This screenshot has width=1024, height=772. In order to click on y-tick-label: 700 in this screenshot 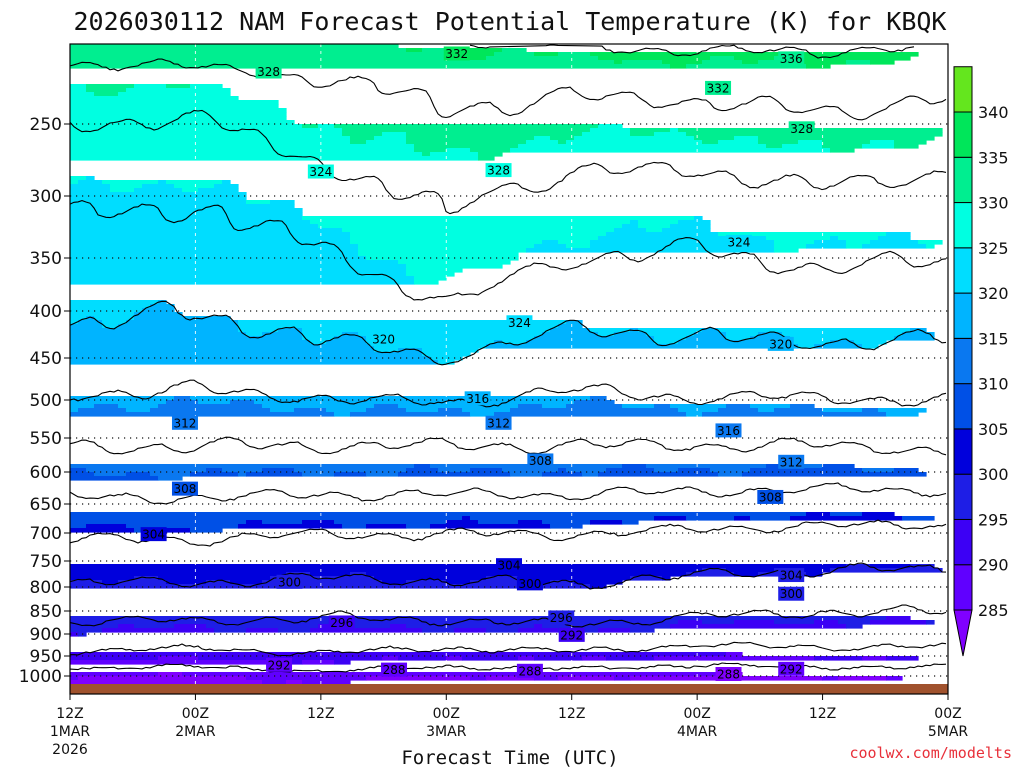, I will do `click(46, 534)`.